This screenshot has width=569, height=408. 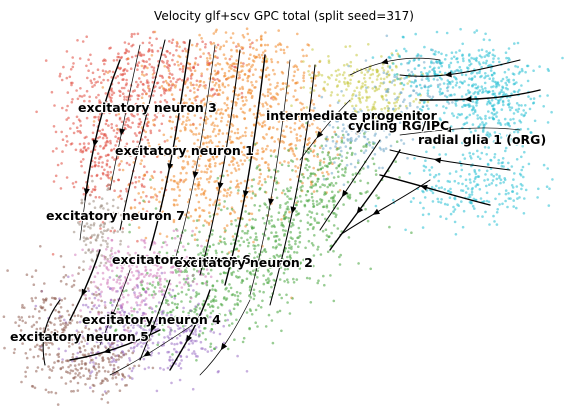 I want to click on label-excitatory-neuron-6: excitatory neuron 6, so click(x=181, y=259).